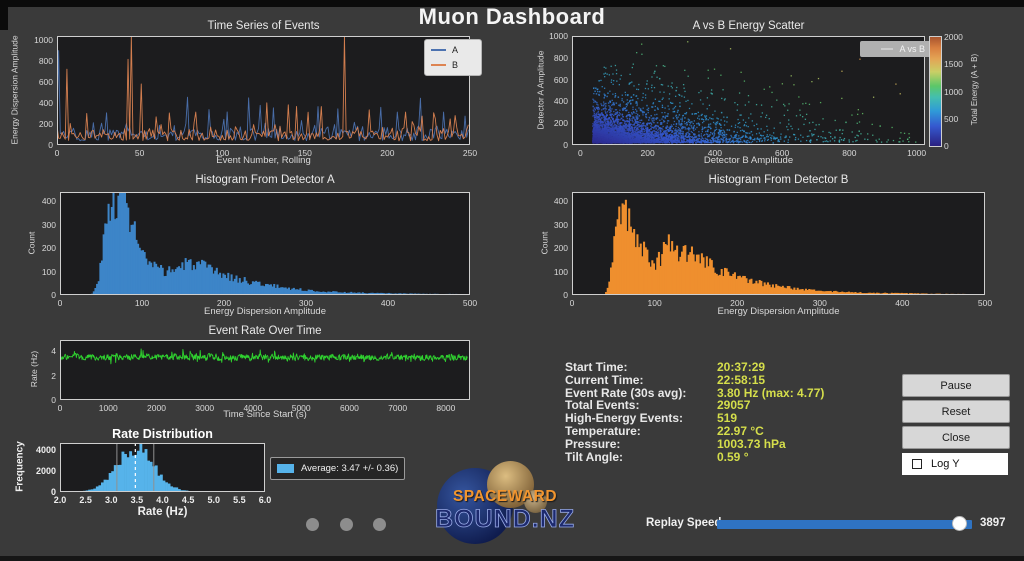 Image resolution: width=1024 pixels, height=561 pixels. What do you see at coordinates (4, 15) in the screenshot?
I see `left-edge-strip` at bounding box center [4, 15].